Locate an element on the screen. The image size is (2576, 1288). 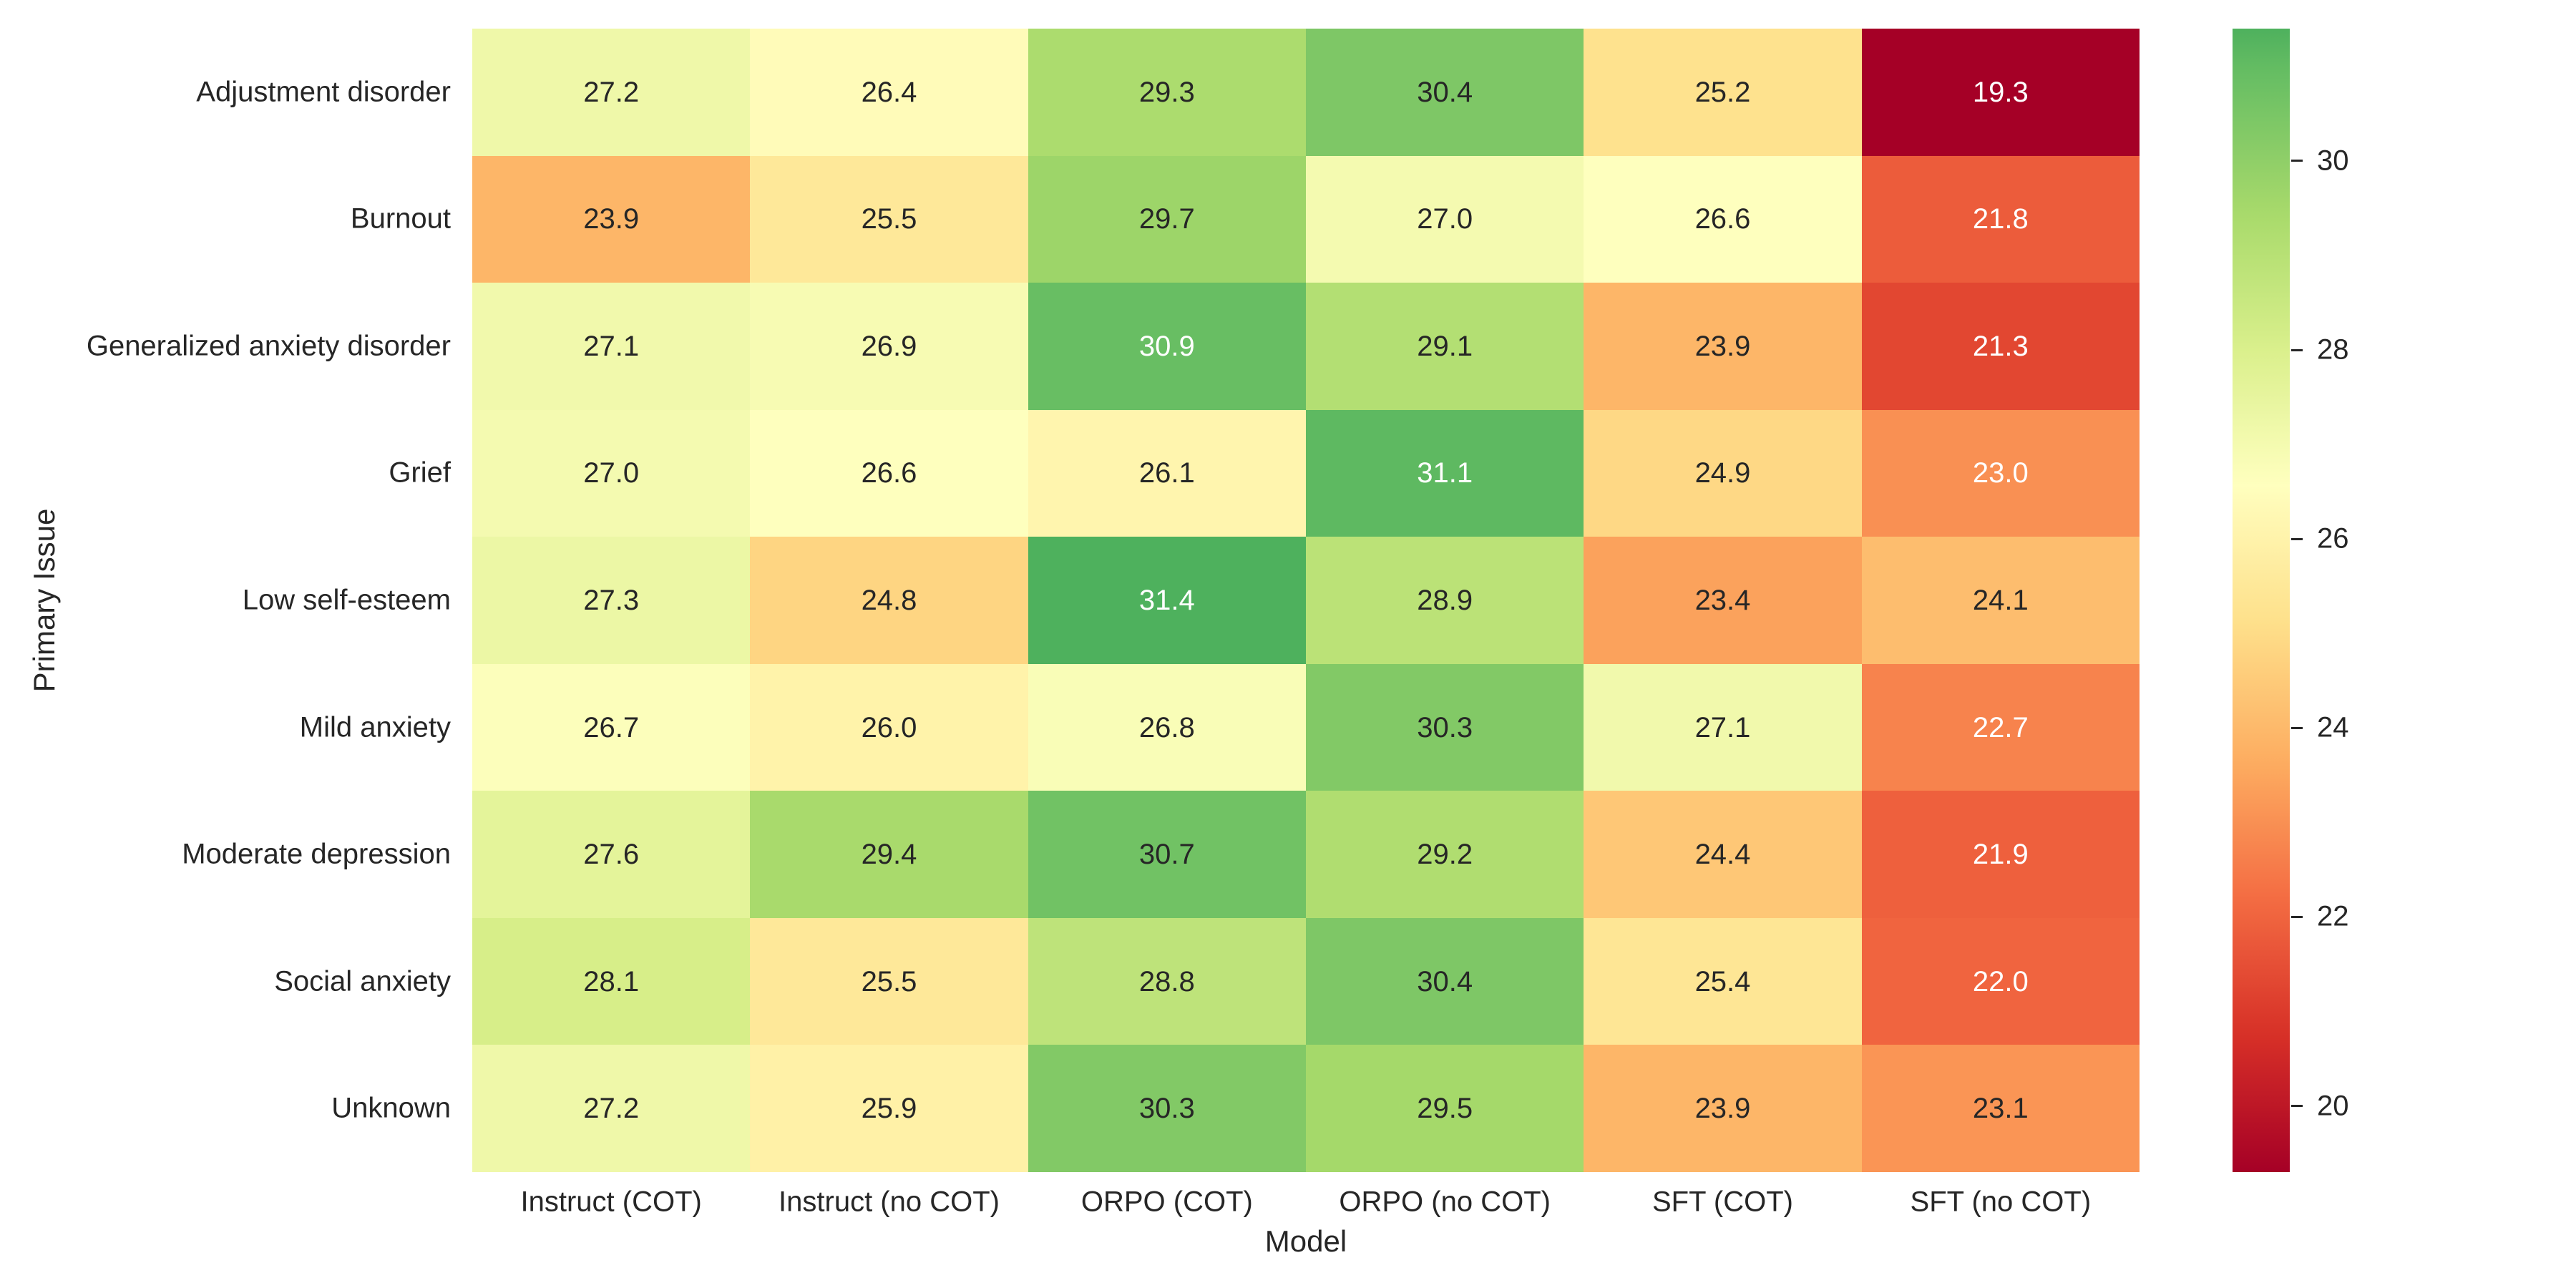
cell-value: 21.3 is located at coordinates (2000, 346).